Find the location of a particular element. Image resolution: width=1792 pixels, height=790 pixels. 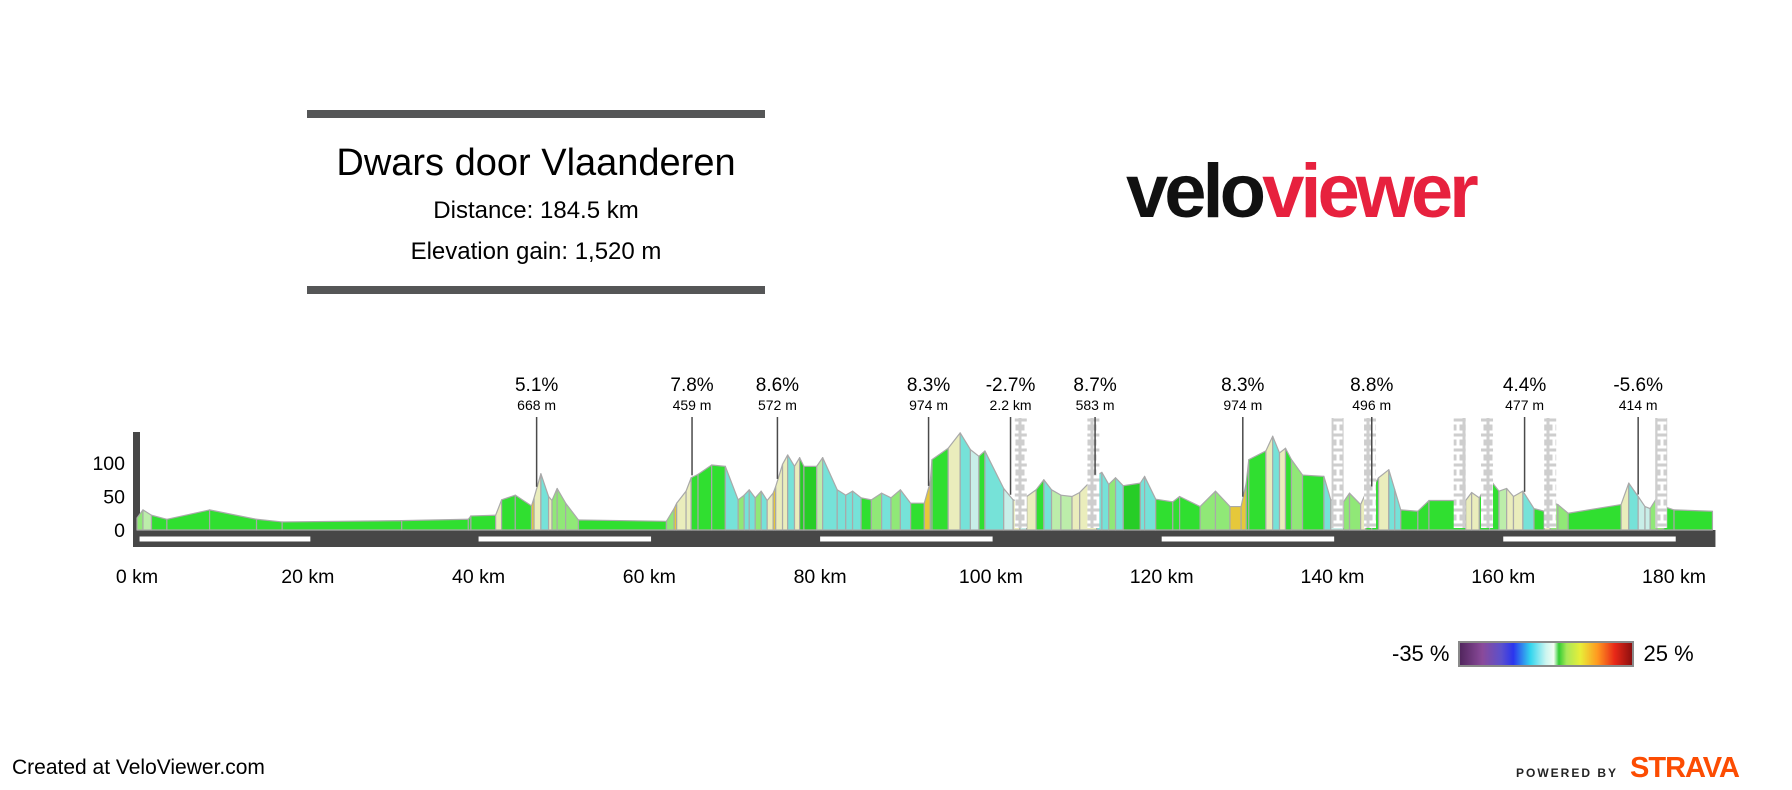

title-divider-bottom is located at coordinates (536, 290).